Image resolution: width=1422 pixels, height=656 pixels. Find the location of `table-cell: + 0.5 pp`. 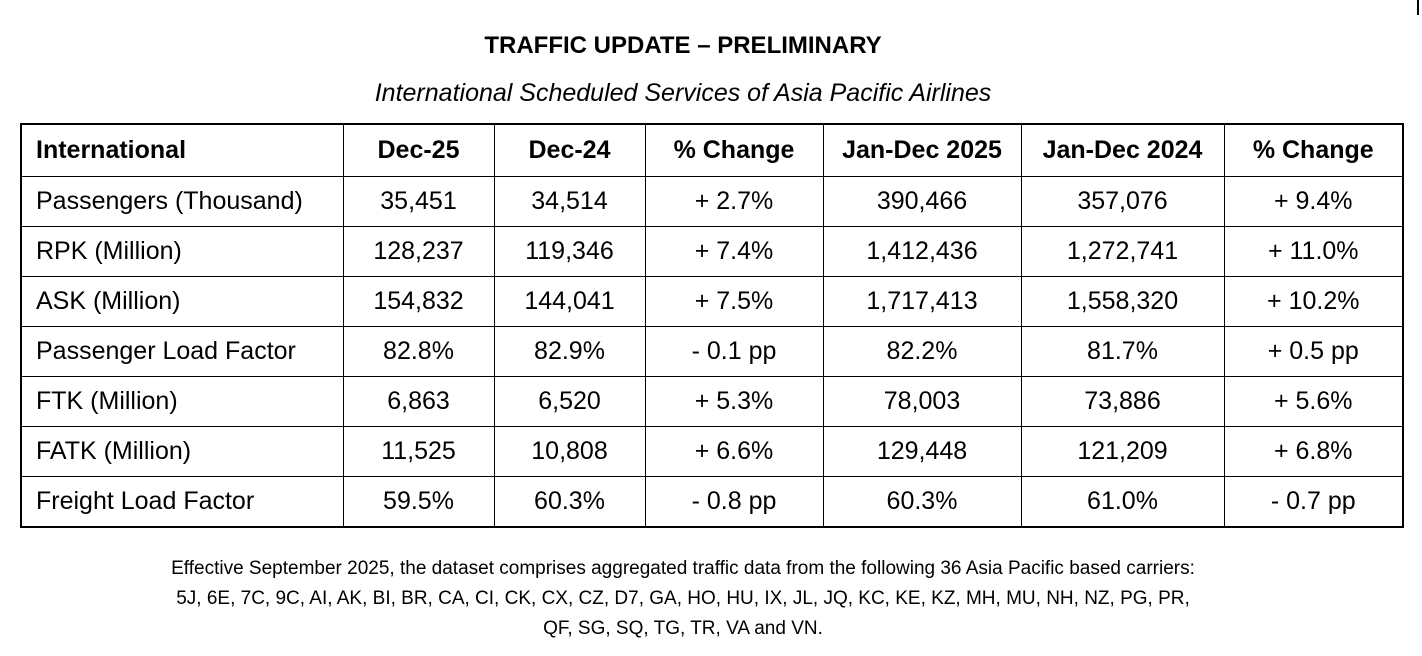

table-cell: + 0.5 pp is located at coordinates (1313, 351).